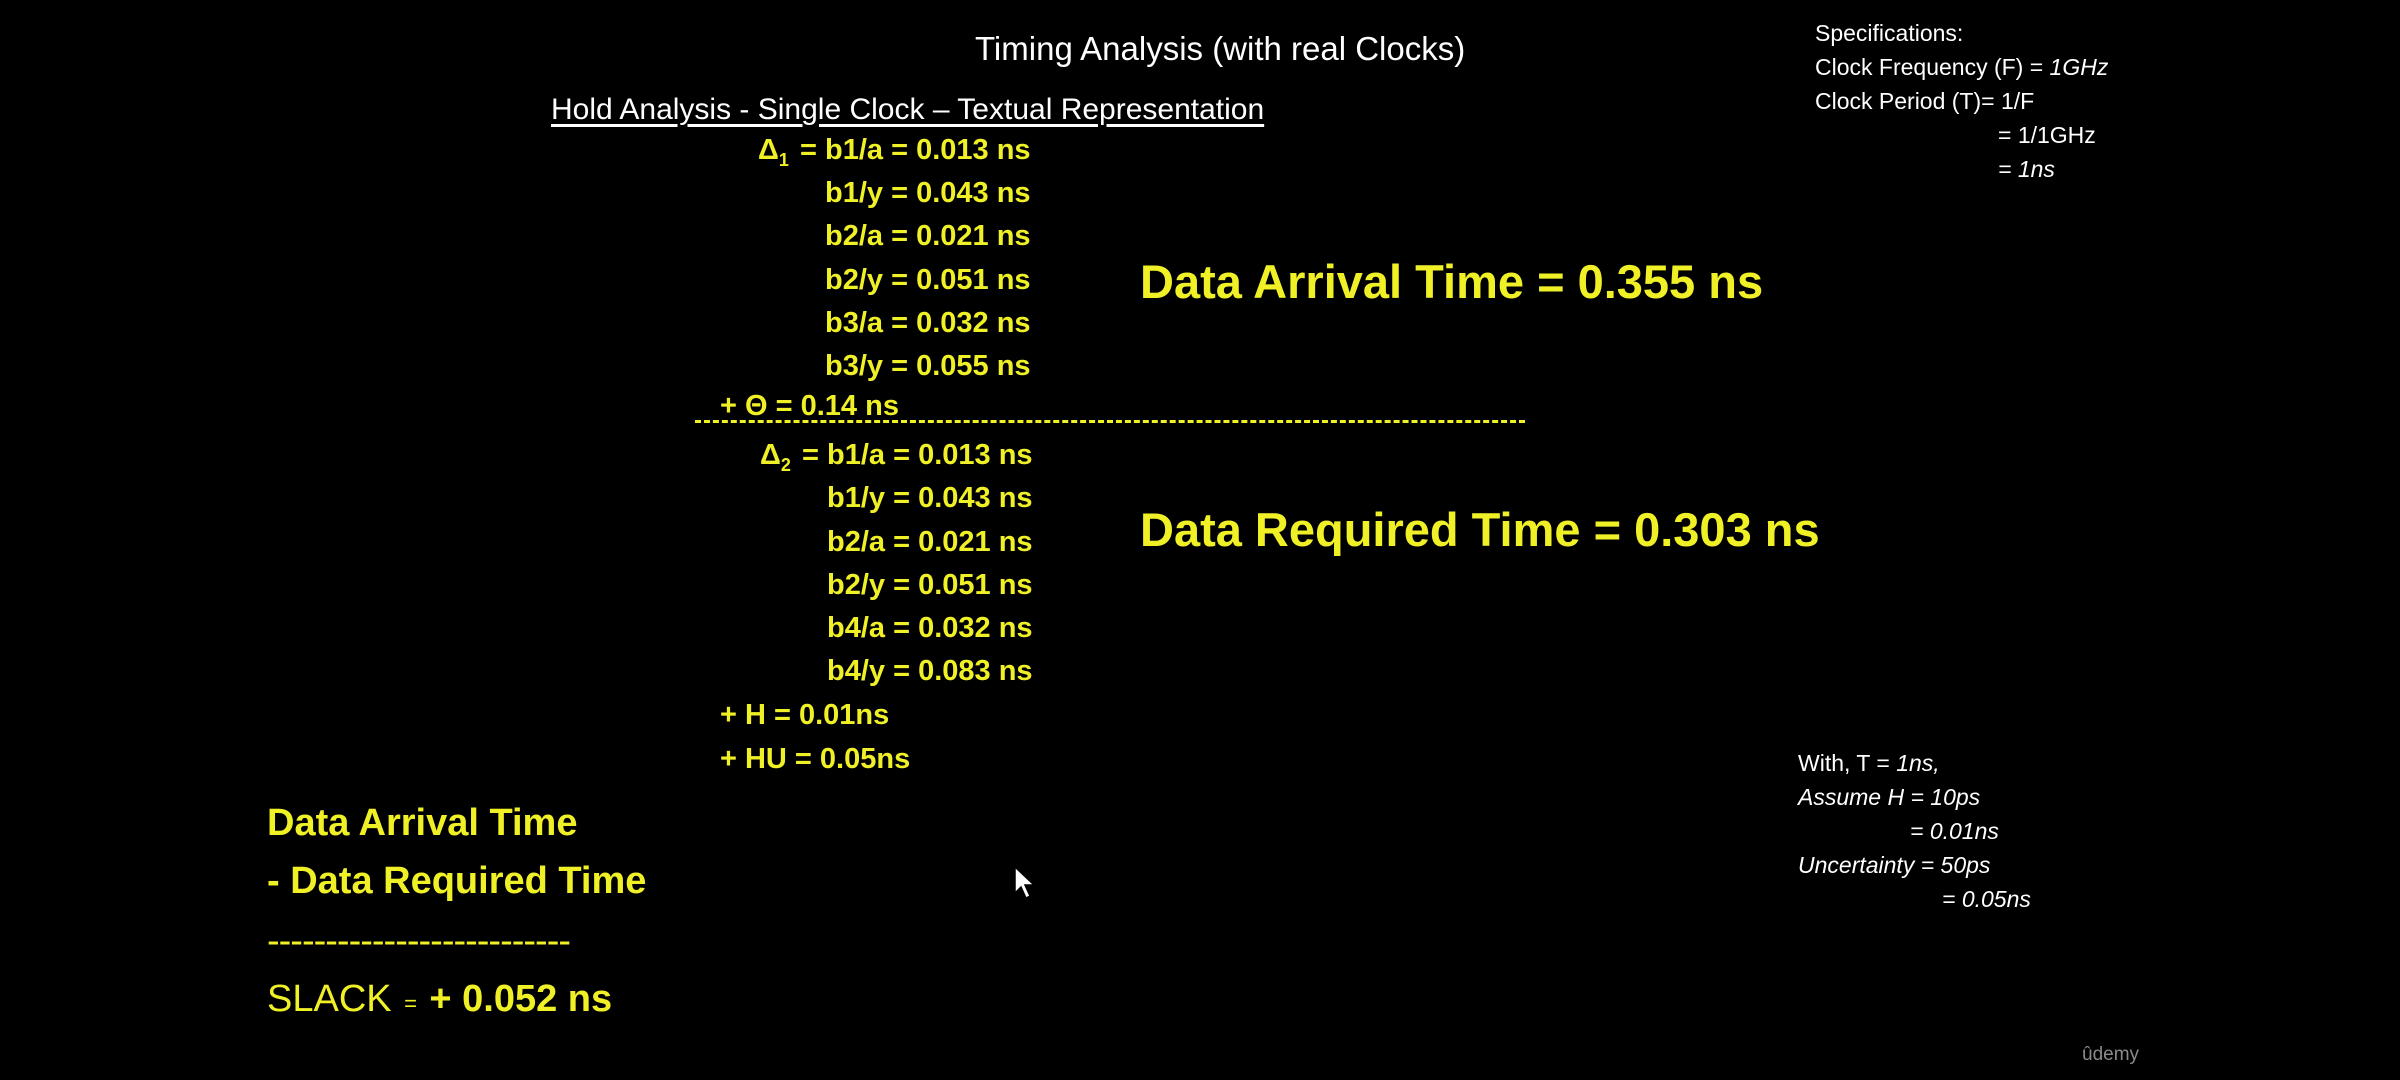 Image resolution: width=2400 pixels, height=1080 pixels. What do you see at coordinates (1452, 281) in the screenshot?
I see `data-arrival-time-result: Data Arrival Time = 0.355 ns` at bounding box center [1452, 281].